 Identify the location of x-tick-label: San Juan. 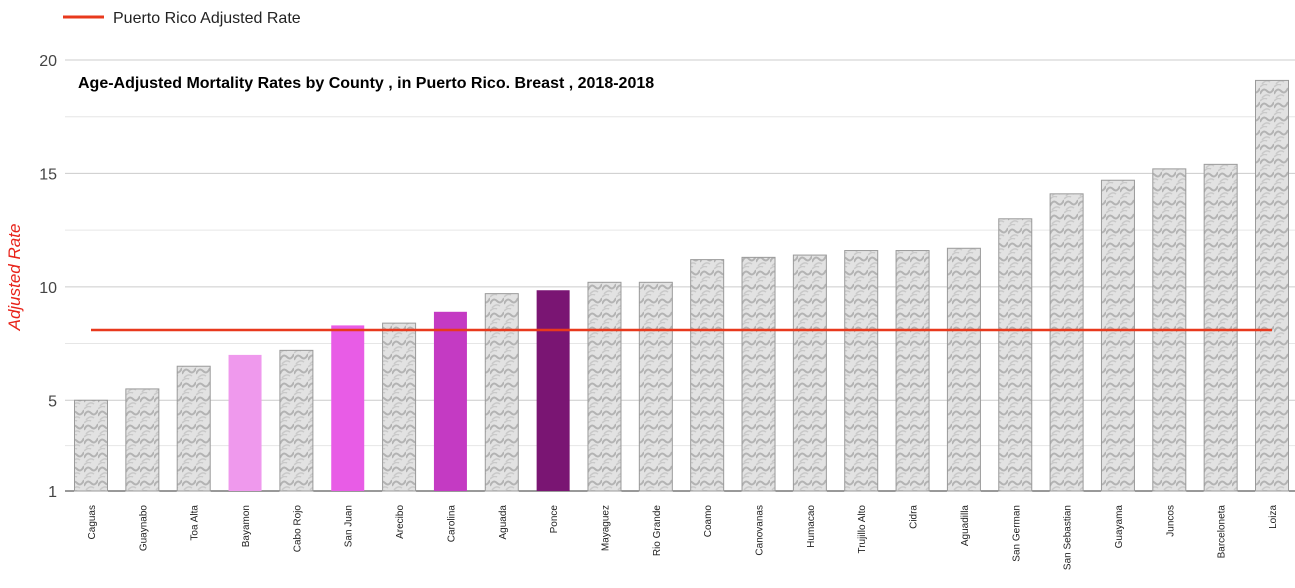
(349, 526).